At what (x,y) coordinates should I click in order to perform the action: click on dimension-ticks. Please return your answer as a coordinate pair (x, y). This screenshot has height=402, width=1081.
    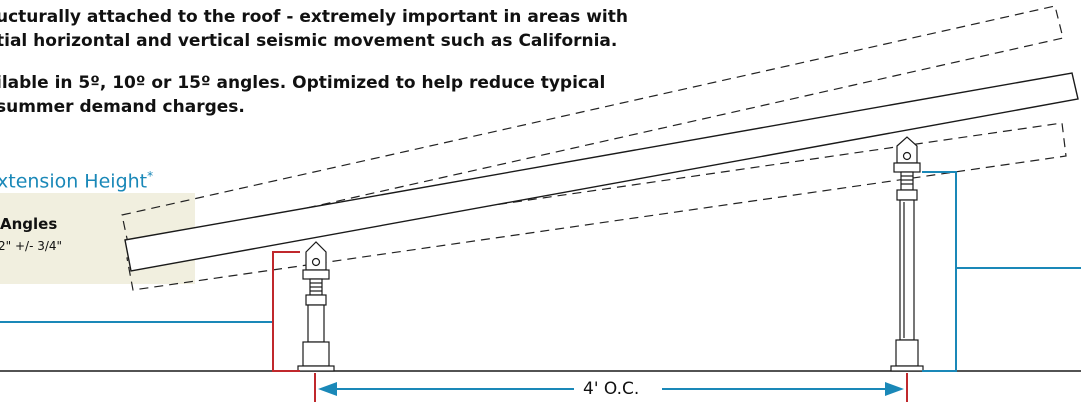
    Looking at the image, I should click on (611, 387).